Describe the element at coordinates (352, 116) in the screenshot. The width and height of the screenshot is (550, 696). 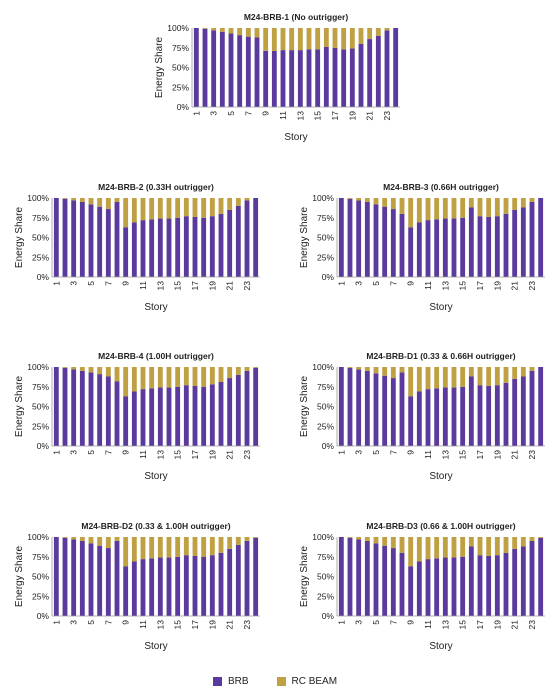
I see `x-tick-label: 19` at that location.